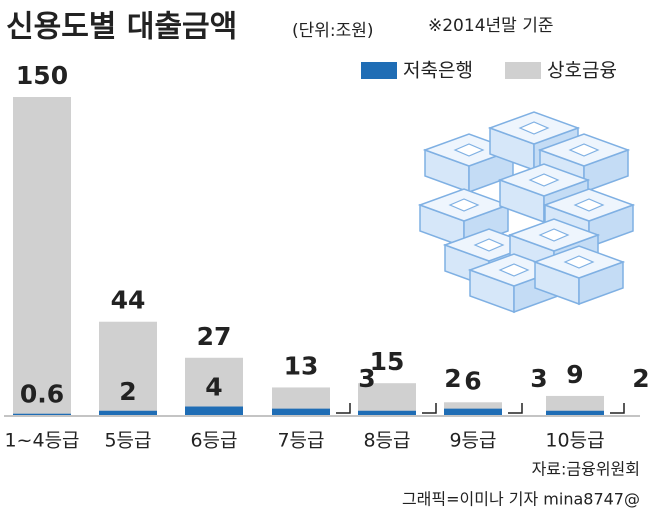 The image size is (650, 517). Describe the element at coordinates (490, 26) in the screenshot. I see `chart-note: ※2014년말 기준` at that location.